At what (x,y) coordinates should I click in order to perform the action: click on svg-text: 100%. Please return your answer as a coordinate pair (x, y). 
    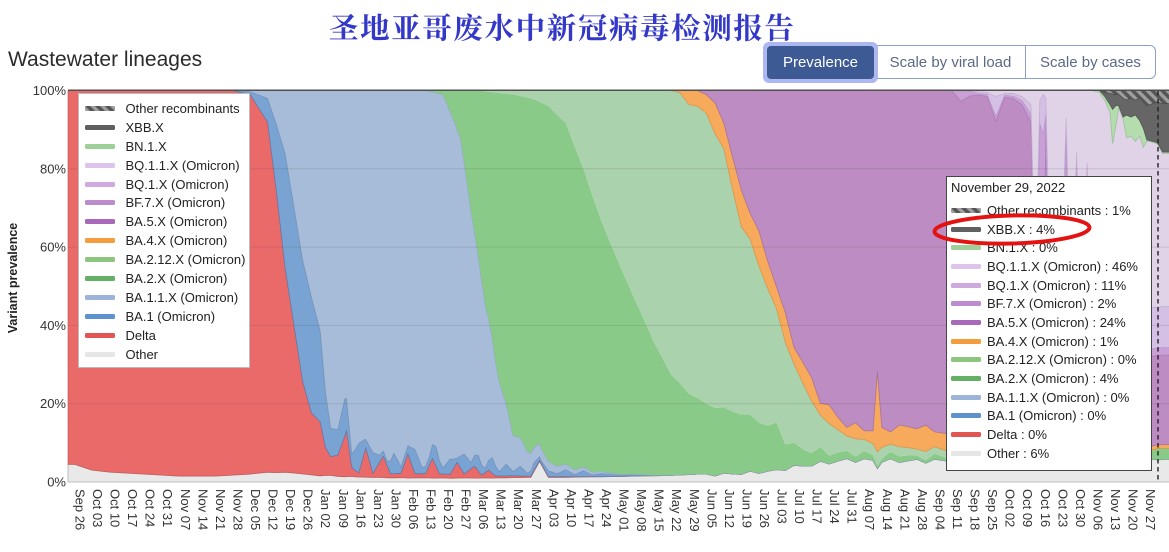
    Looking at the image, I should click on (50, 90).